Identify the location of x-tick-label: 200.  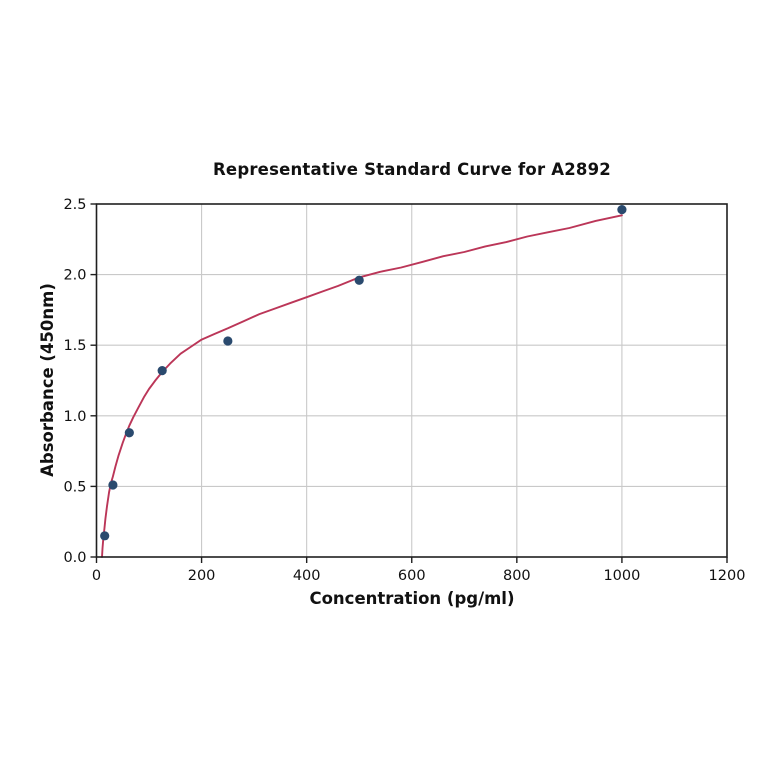
(202, 576).